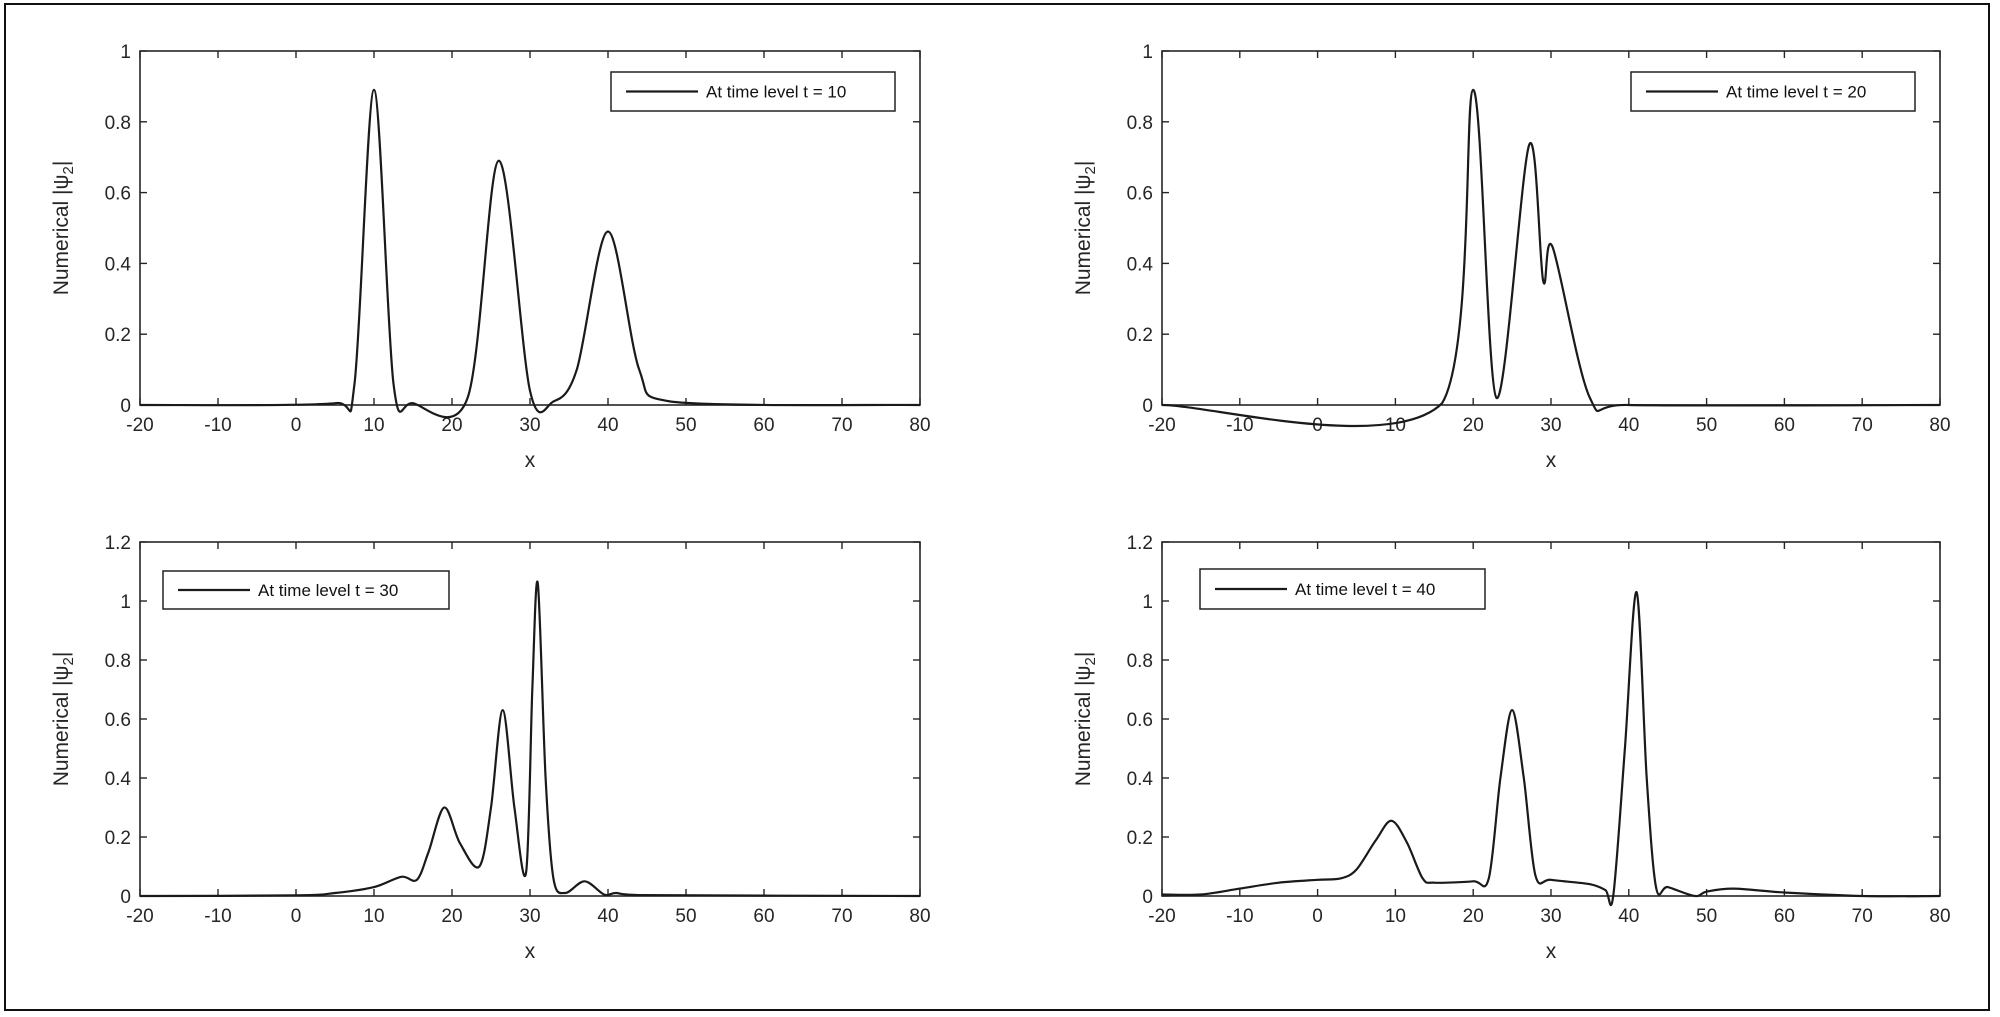 This screenshot has height=1017, width=2000. Describe the element at coordinates (776, 92) in the screenshot. I see `legend-label: At time level t = 10` at that location.